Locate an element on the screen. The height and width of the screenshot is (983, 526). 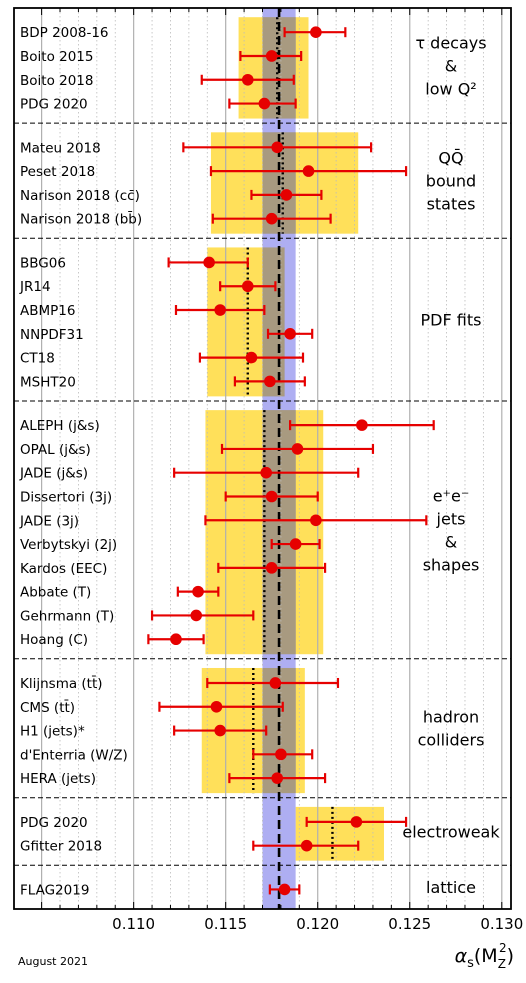
group-name: PDF fits is located at coordinates (451, 320).